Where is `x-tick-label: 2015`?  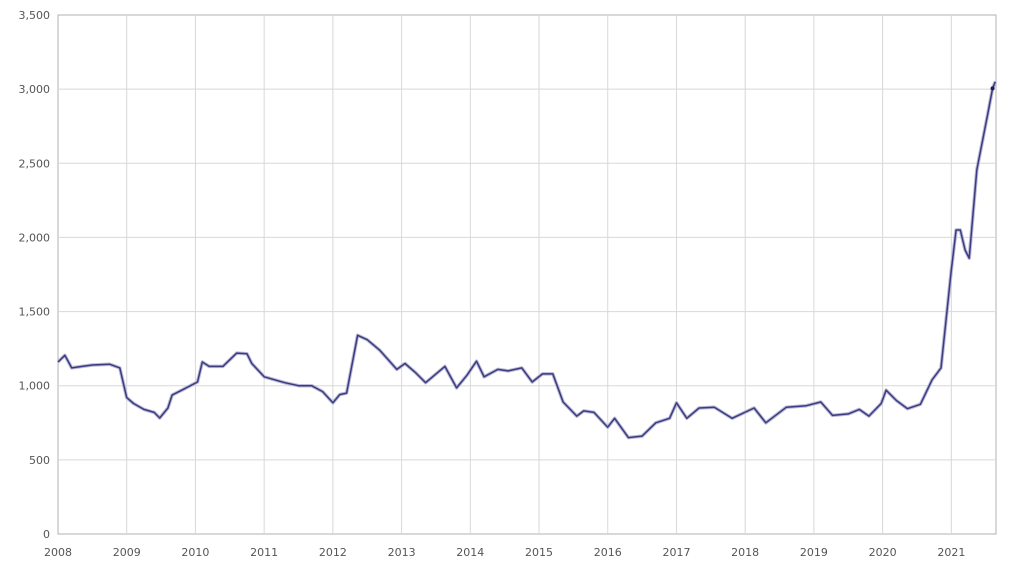
x-tick-label: 2015 is located at coordinates (539, 552).